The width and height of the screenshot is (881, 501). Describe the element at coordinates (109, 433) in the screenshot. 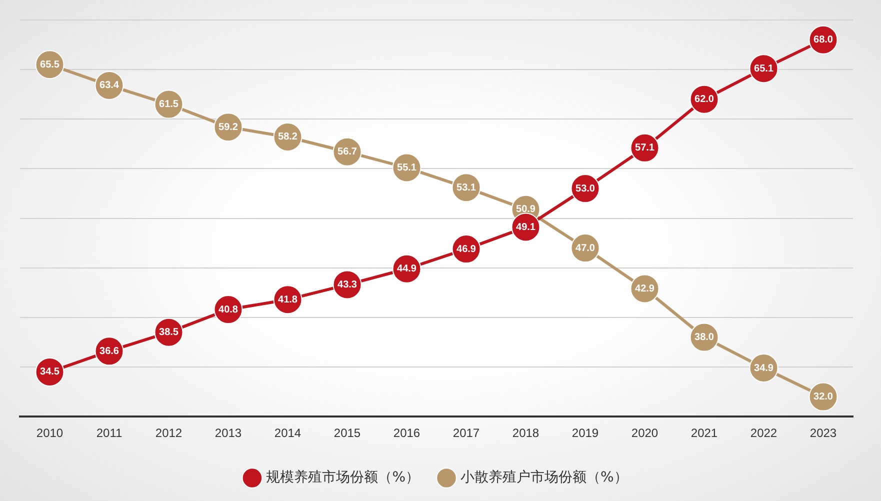

I see `x-tick-label: 2011` at that location.